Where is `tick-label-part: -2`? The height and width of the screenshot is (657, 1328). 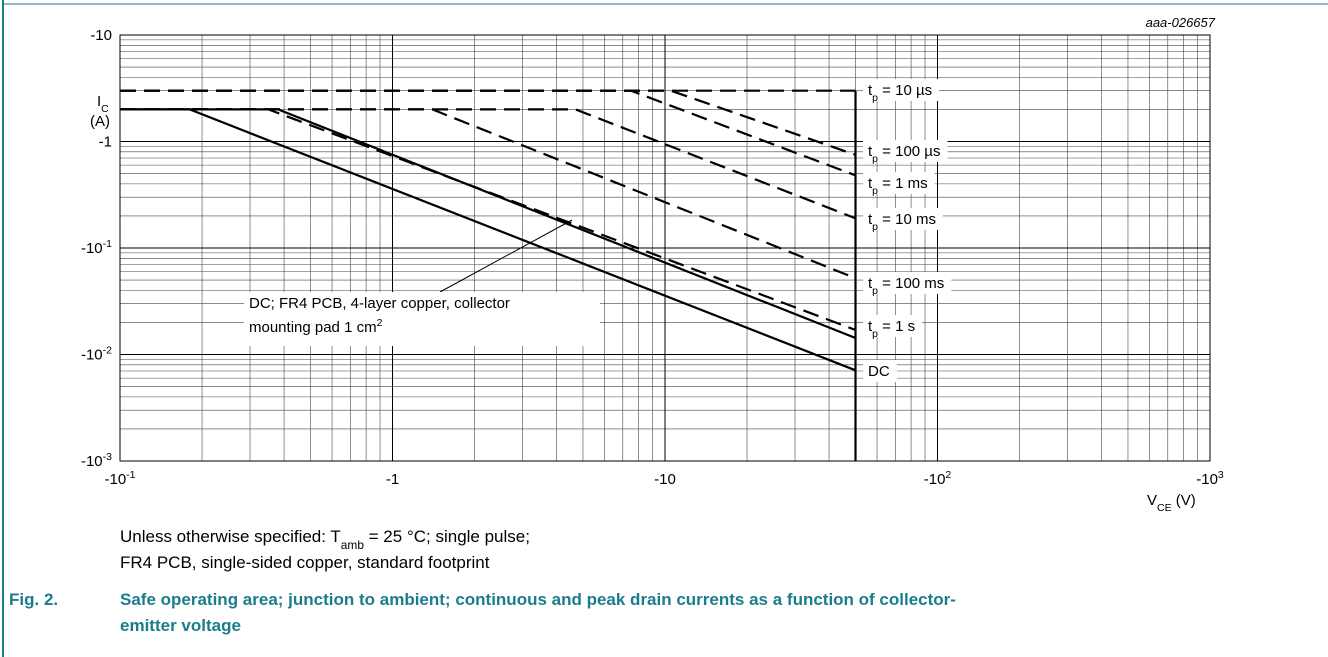
tick-label-part: -2 is located at coordinates (107, 351).